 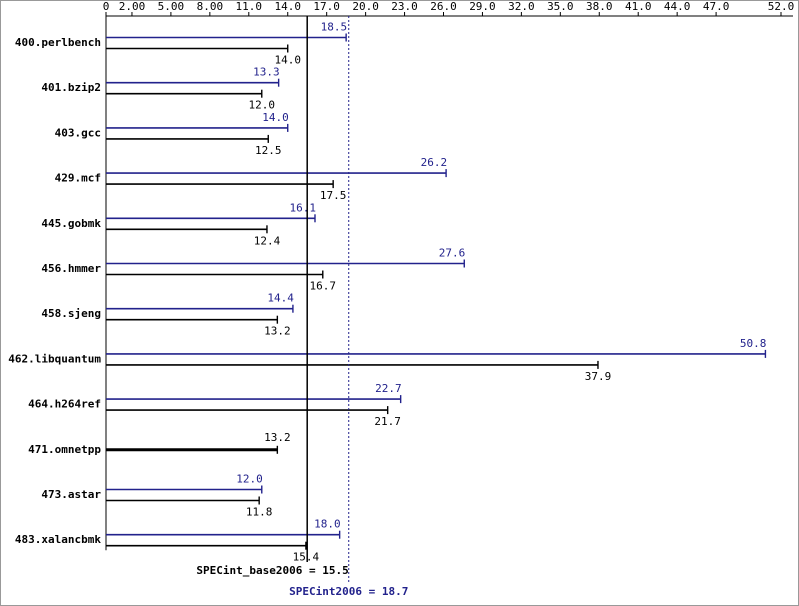 I want to click on x-tick-label: 38.0, so click(x=599, y=6).